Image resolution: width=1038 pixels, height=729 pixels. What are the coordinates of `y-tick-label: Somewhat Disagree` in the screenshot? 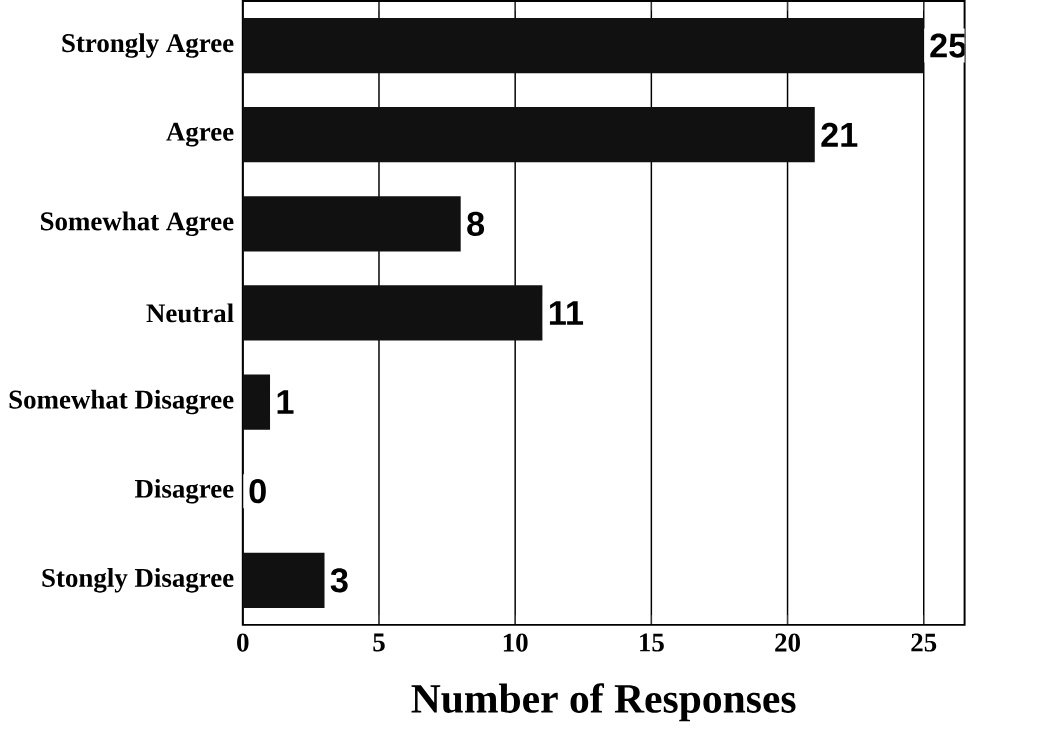 It's located at (121, 402).